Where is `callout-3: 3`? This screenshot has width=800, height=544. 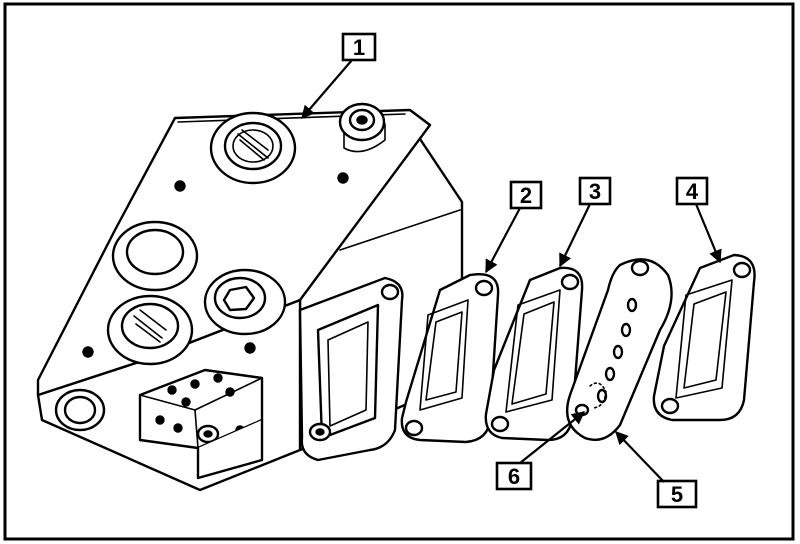 callout-3: 3 is located at coordinates (585, 222).